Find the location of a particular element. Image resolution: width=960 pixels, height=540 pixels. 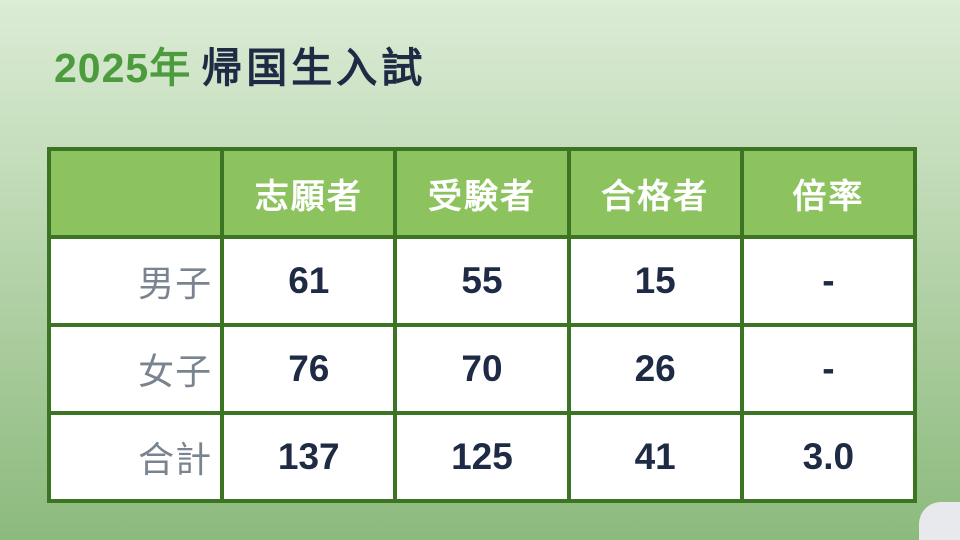

column-header-examinees: 受験者 is located at coordinates (482, 193).